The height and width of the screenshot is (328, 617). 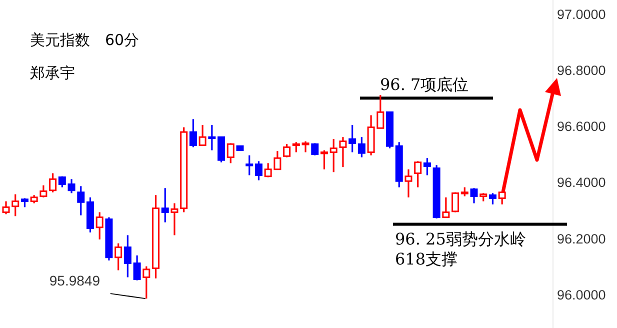 I want to click on text: 郑承宇, so click(x=52, y=73).